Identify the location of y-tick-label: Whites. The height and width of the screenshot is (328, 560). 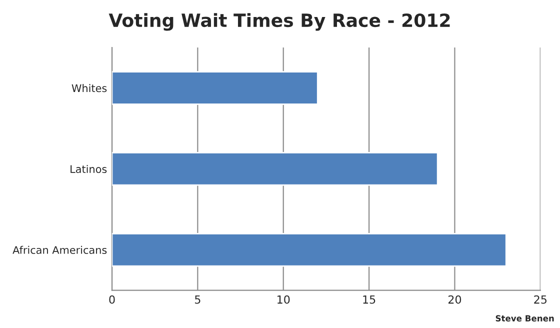
(89, 88).